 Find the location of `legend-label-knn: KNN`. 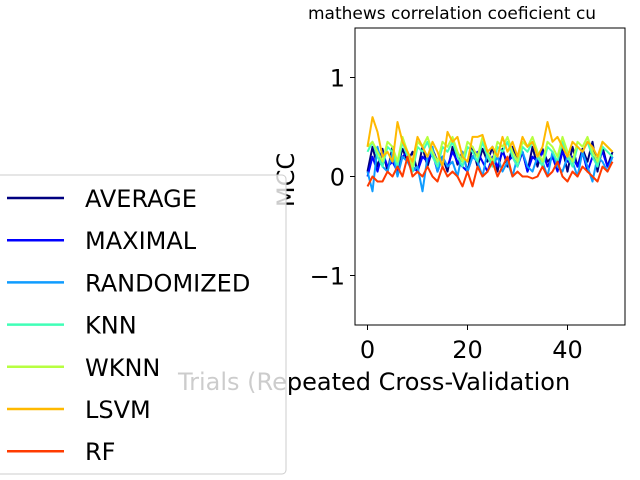

legend-label-knn: KNN is located at coordinates (111, 326).